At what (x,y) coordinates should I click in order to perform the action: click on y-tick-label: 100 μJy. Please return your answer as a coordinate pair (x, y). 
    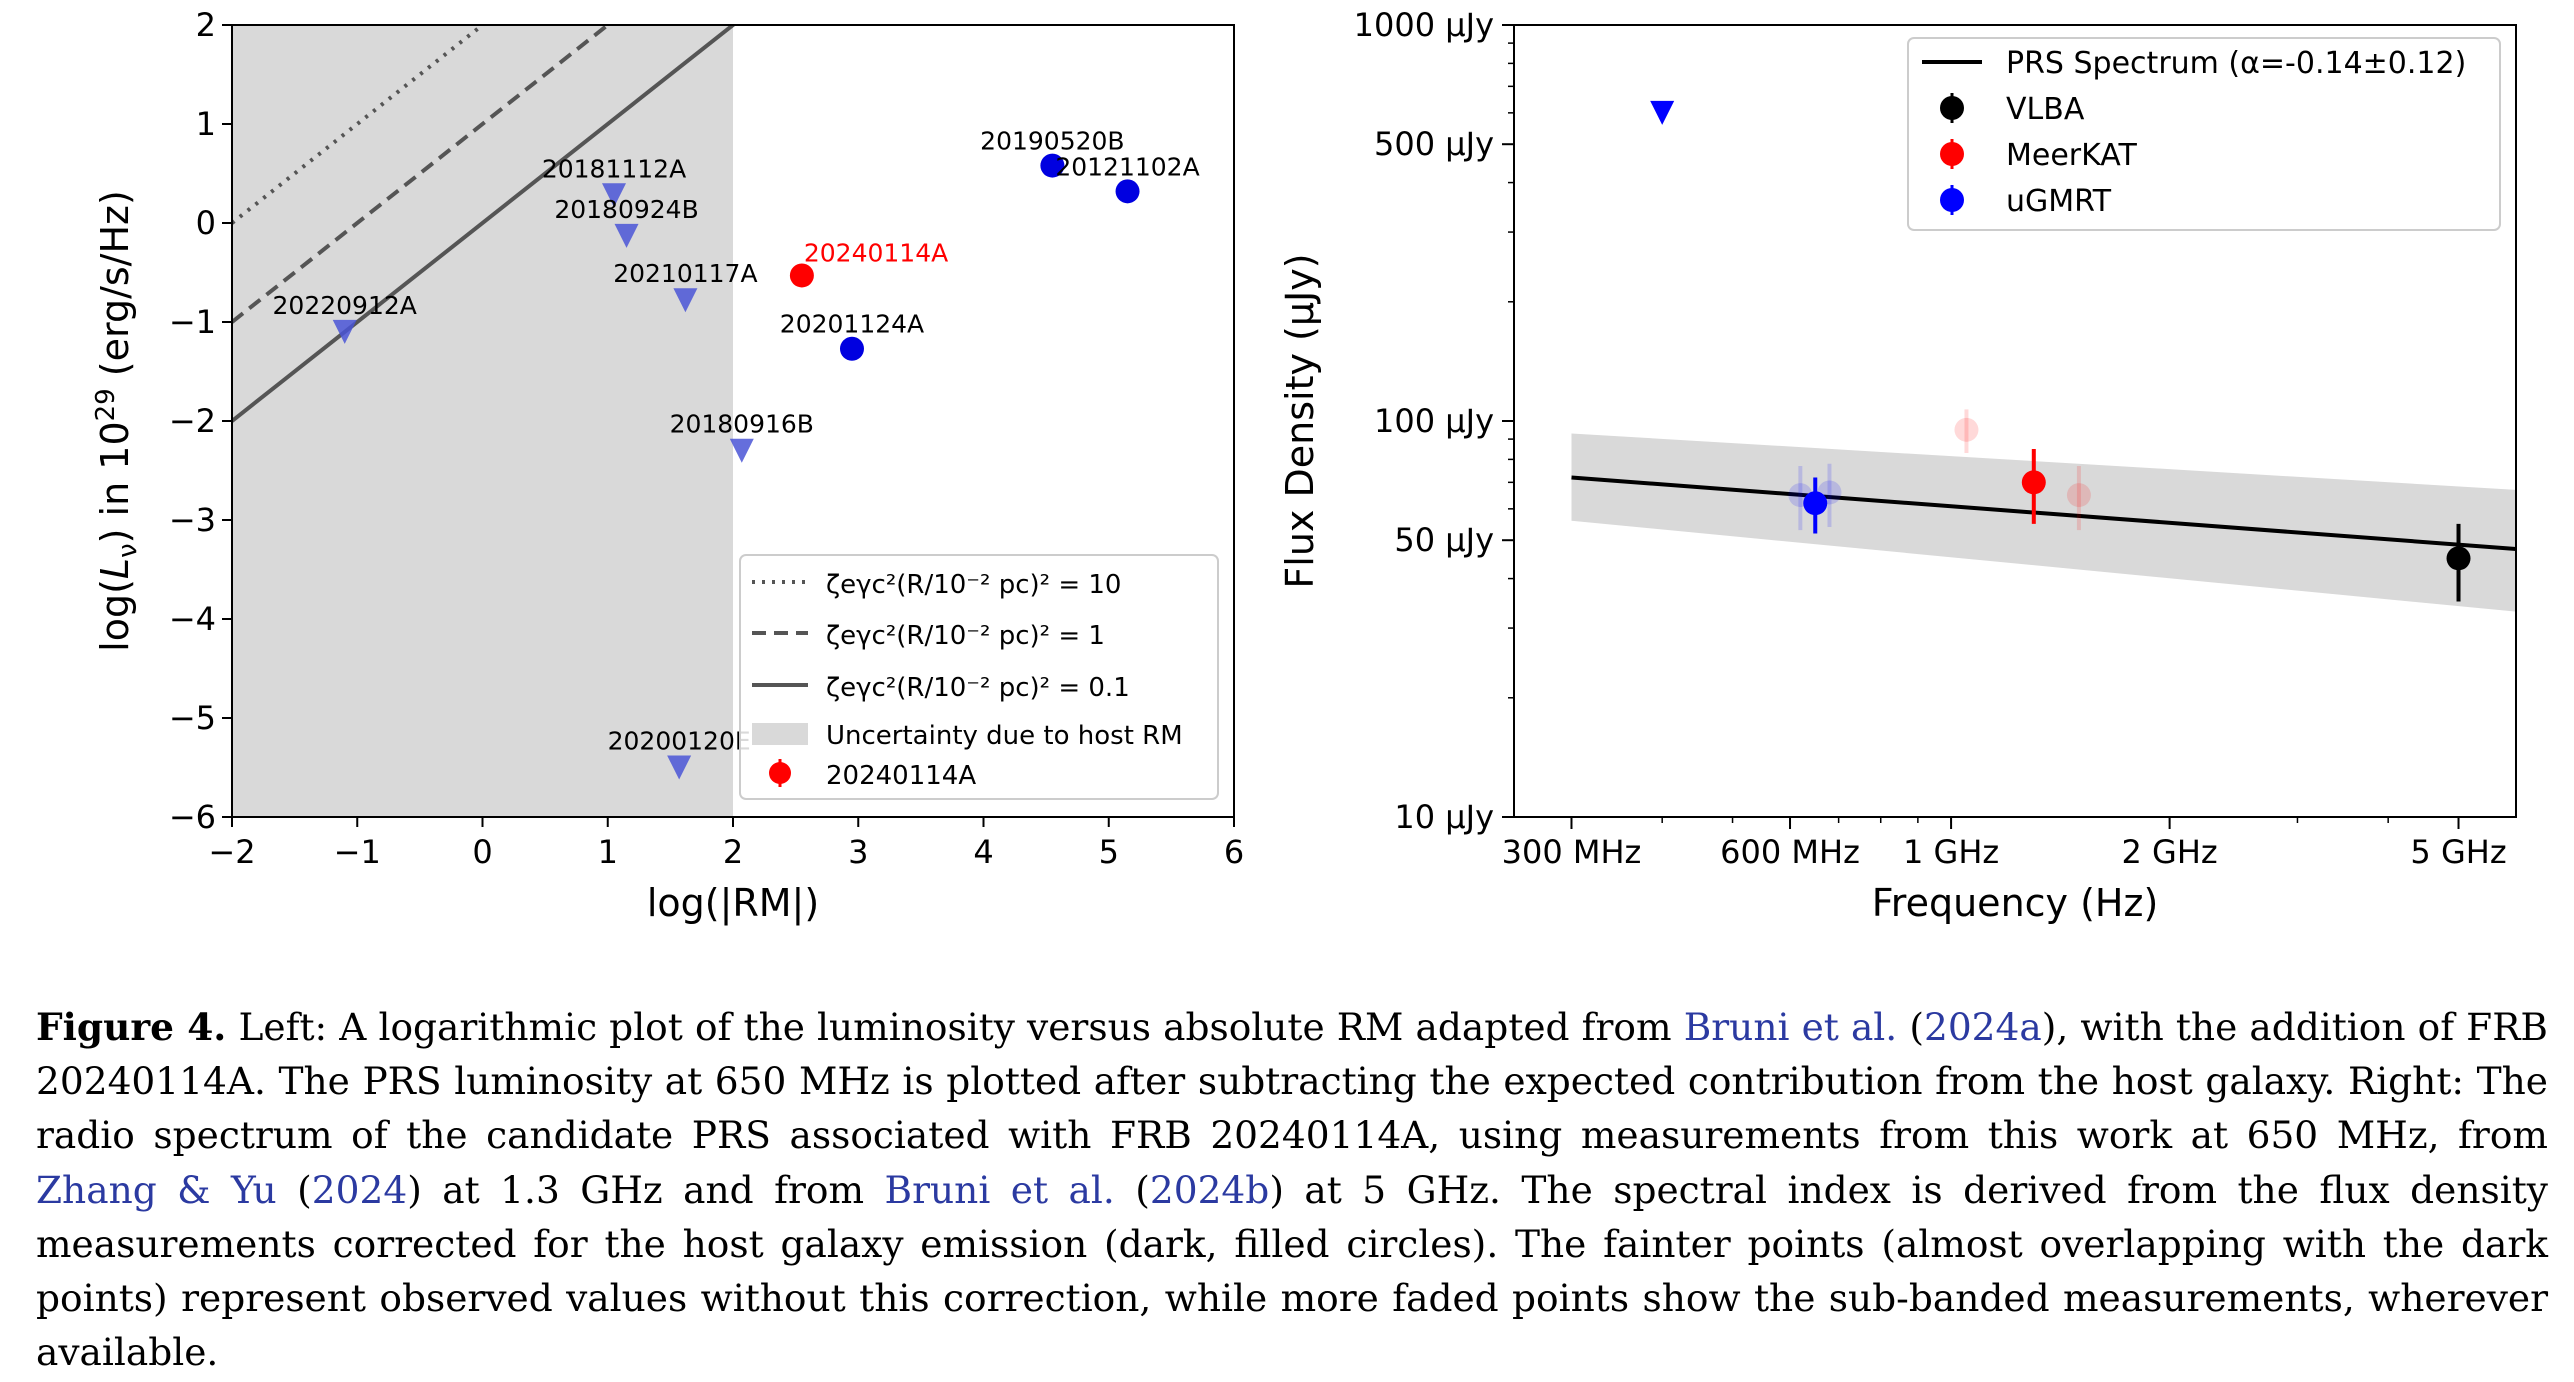
    Looking at the image, I should click on (1434, 421).